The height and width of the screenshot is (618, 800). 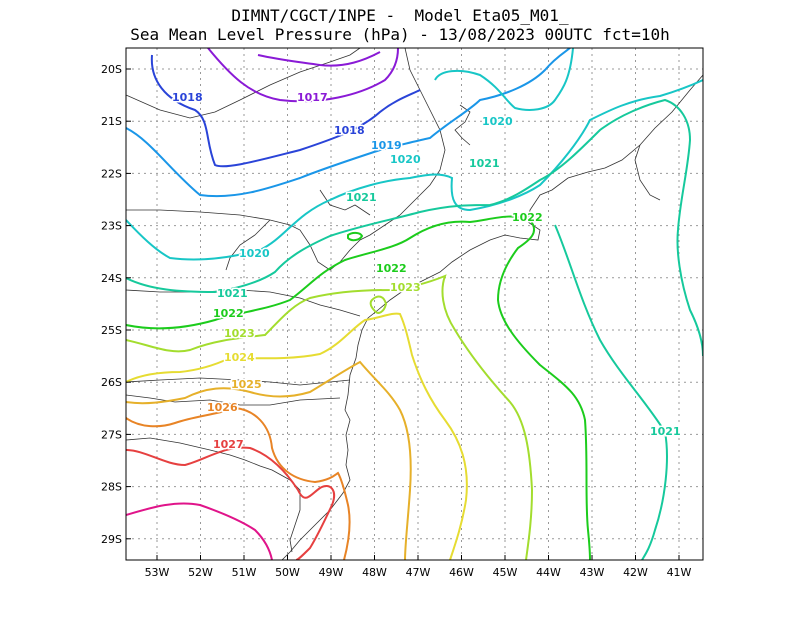 I want to click on label-1021-se: 1021, so click(x=665, y=431).